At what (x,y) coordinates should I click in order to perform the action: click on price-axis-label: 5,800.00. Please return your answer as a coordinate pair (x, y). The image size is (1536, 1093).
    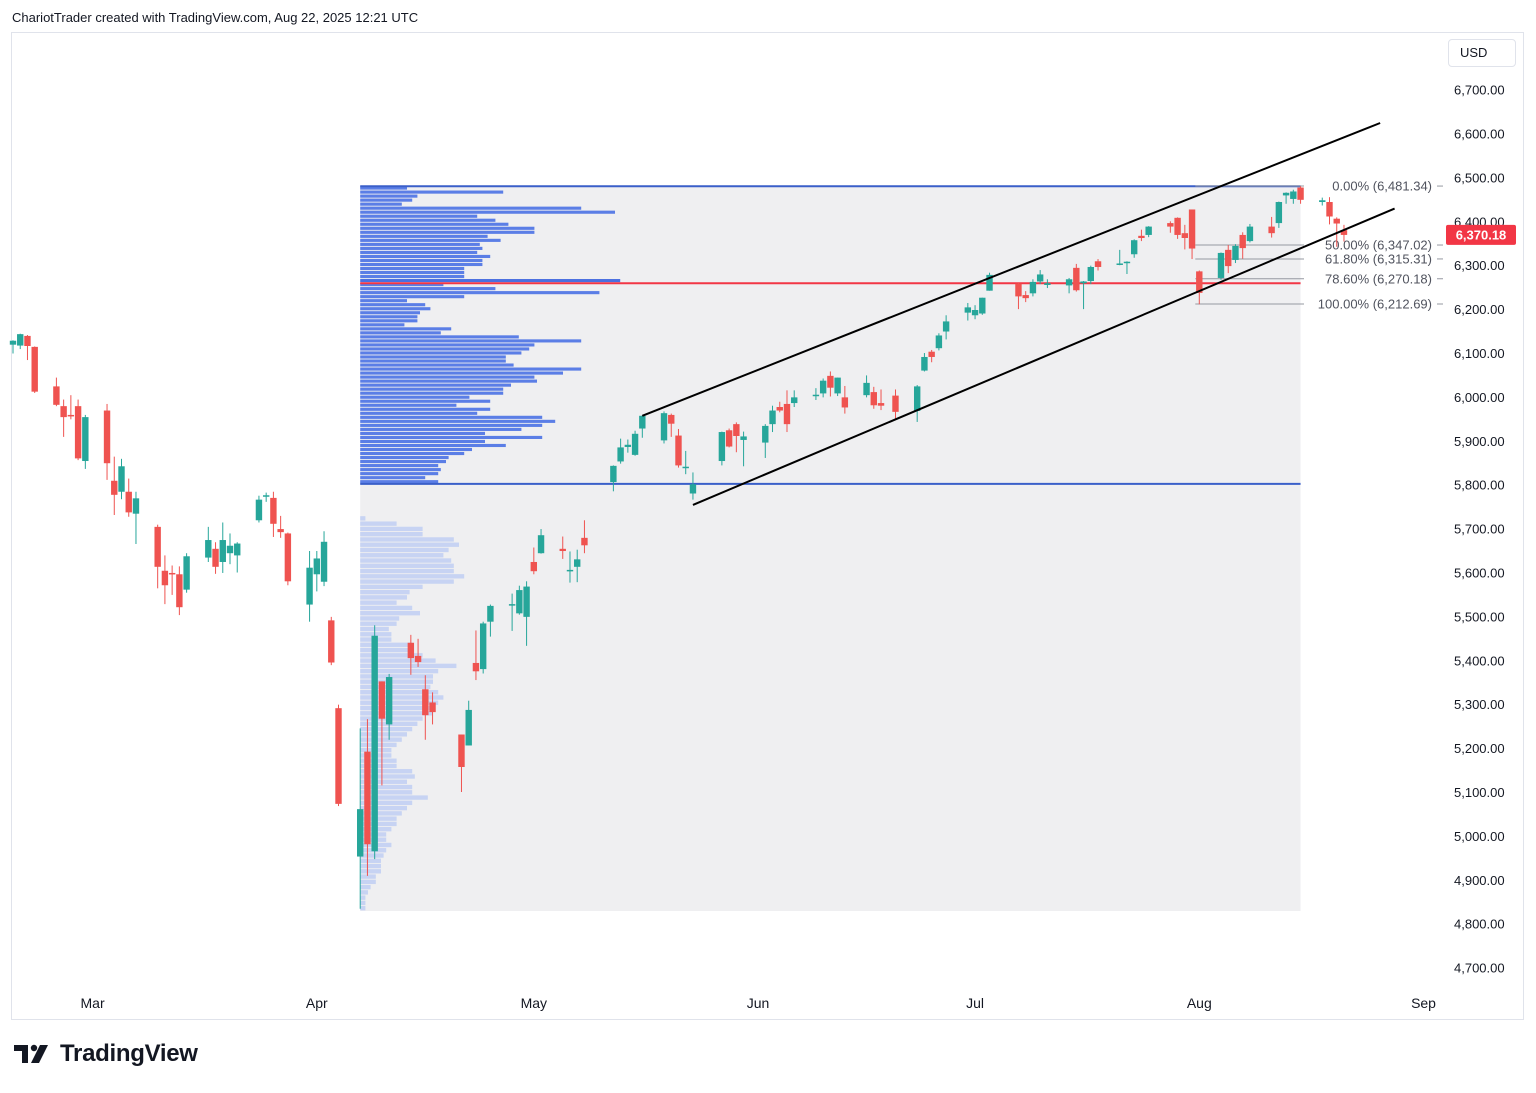
    Looking at the image, I should click on (1479, 485).